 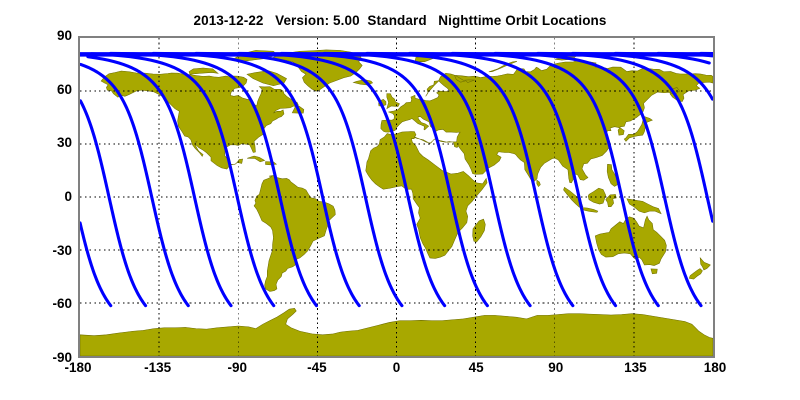 What do you see at coordinates (476, 367) in the screenshot?
I see `x-axis-tick-label: 45` at bounding box center [476, 367].